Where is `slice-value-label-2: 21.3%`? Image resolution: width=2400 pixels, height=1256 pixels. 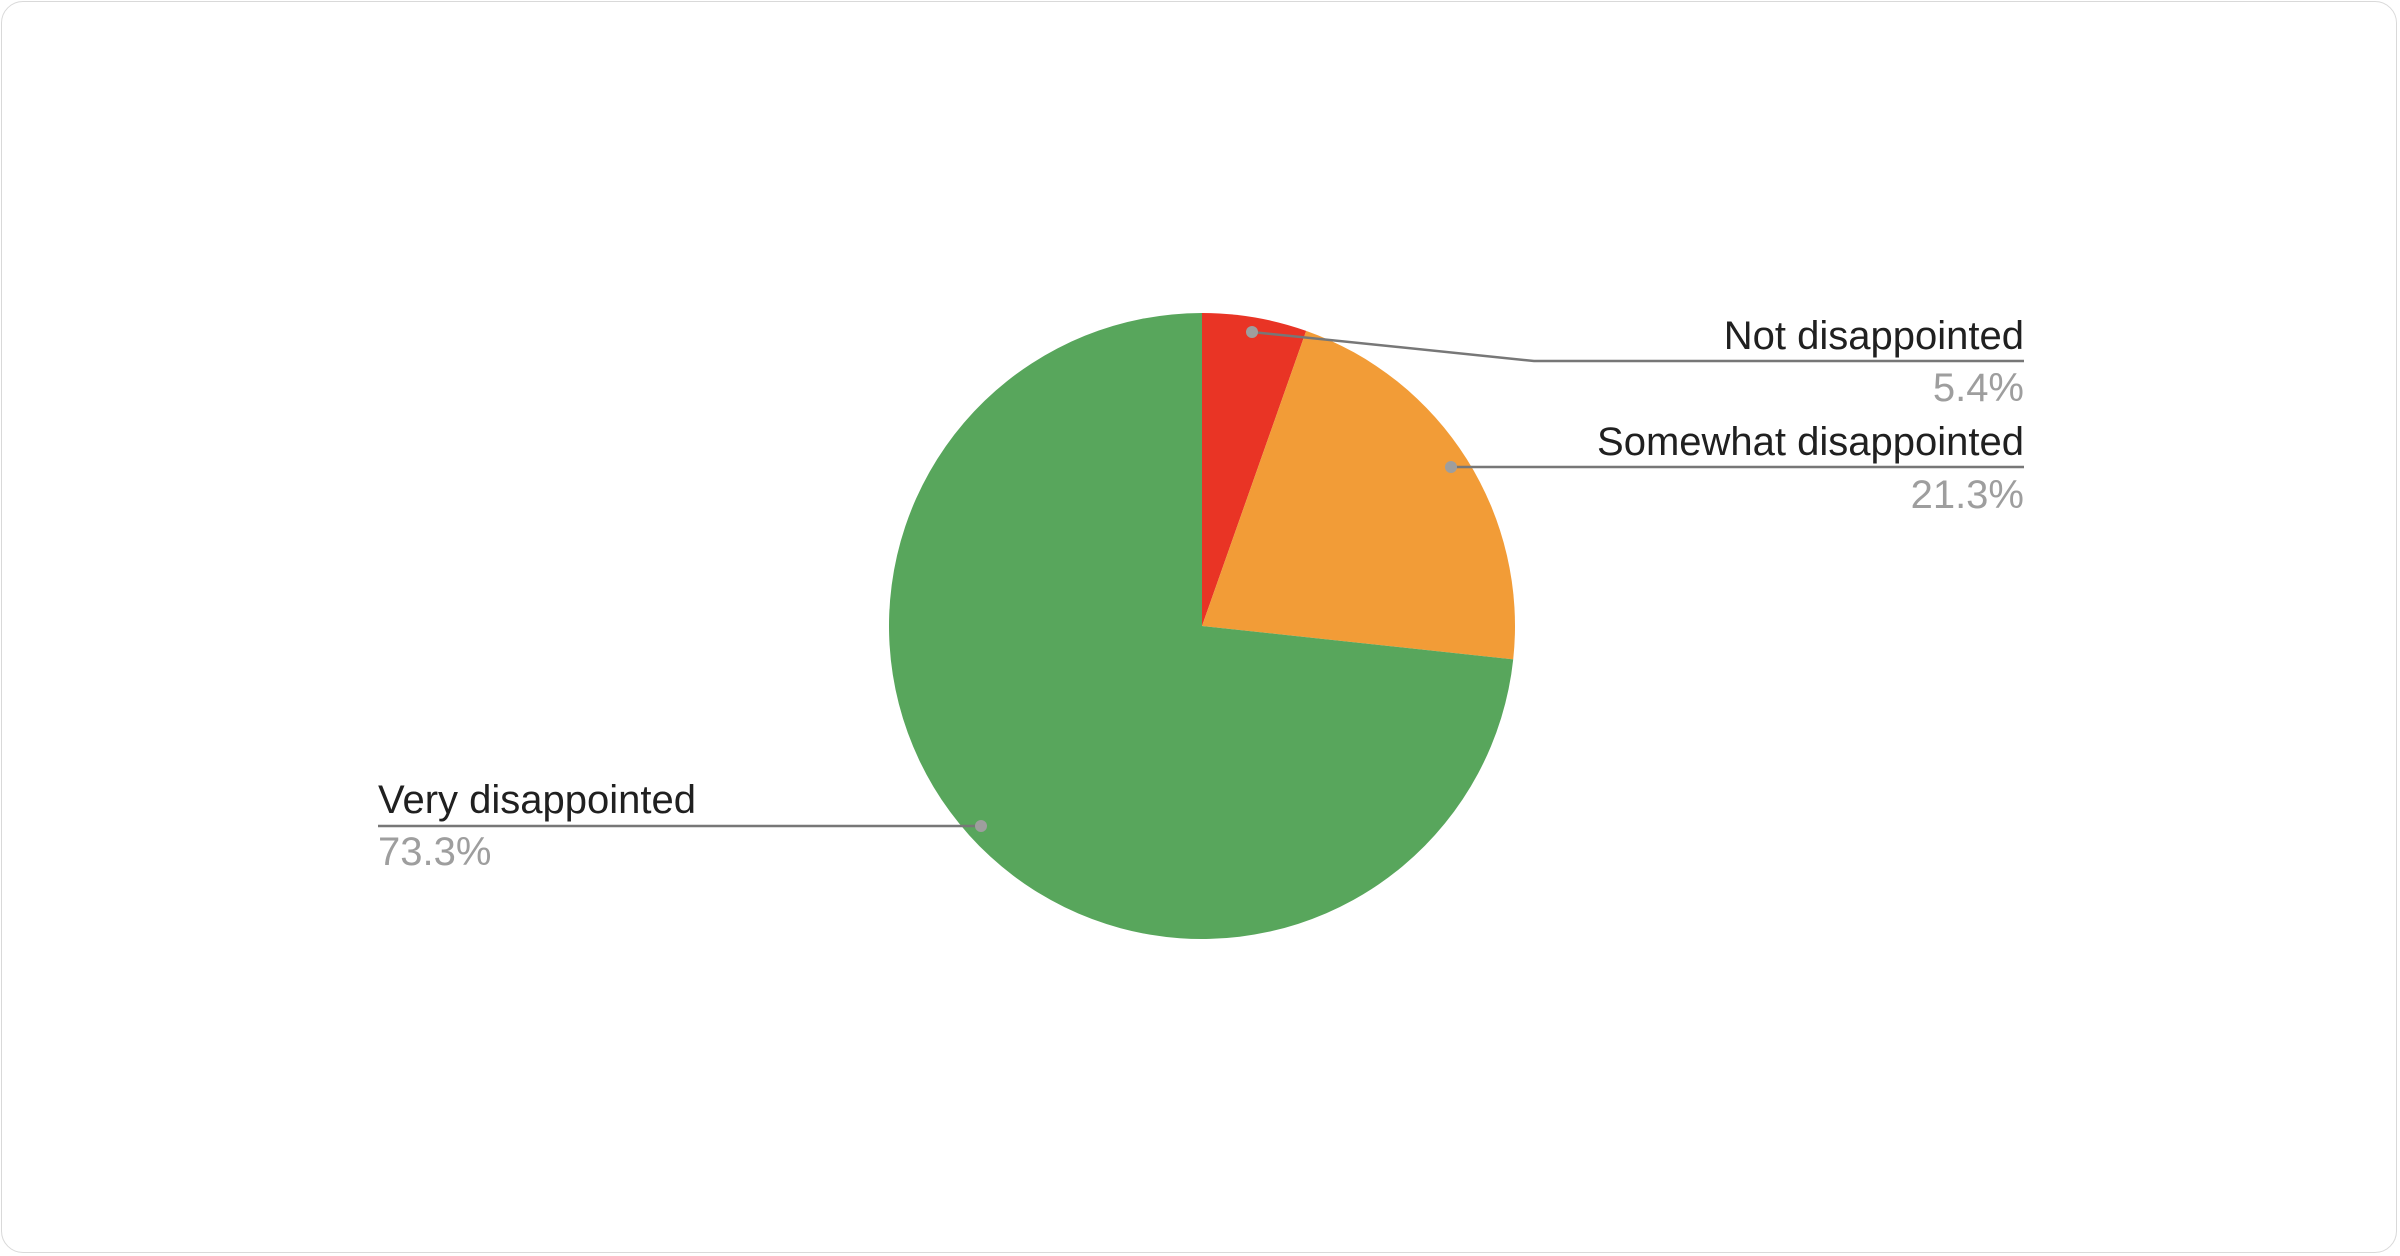 slice-value-label-2: 21.3% is located at coordinates (1967, 495).